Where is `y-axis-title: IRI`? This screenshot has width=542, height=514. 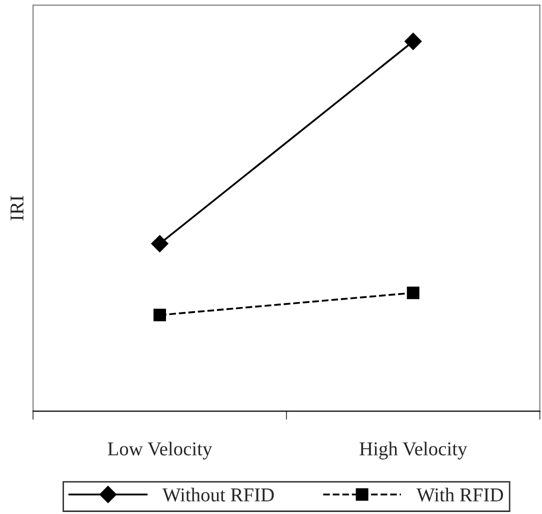 y-axis-title: IRI is located at coordinates (17, 208).